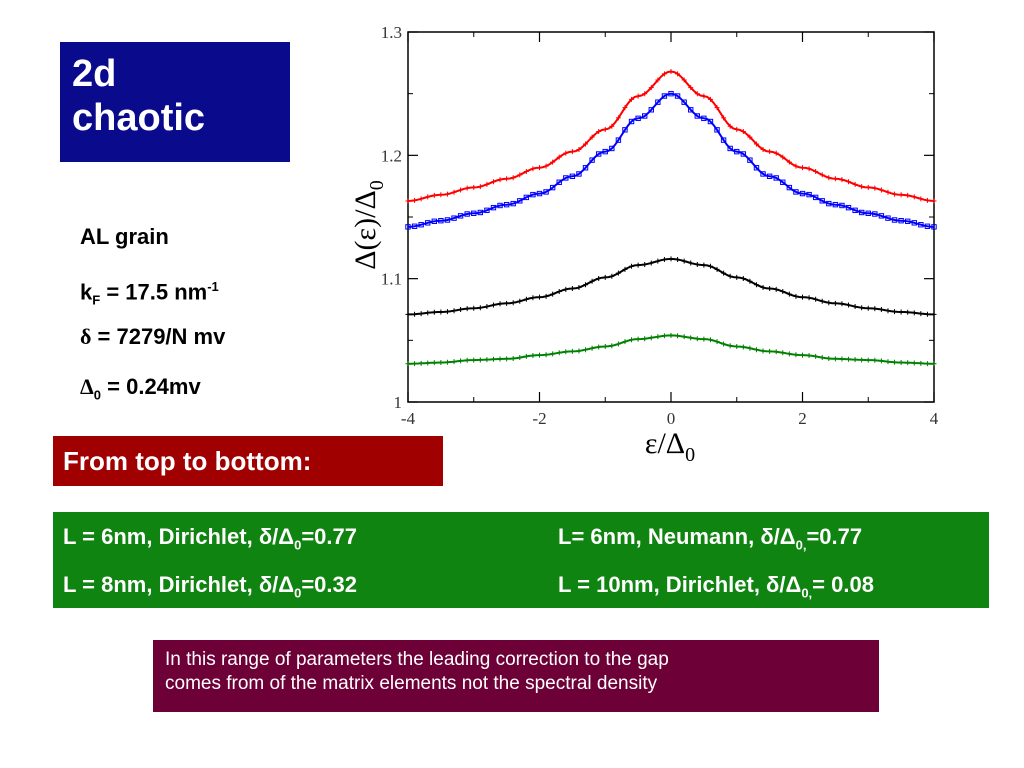  I want to click on legend-entry-4-sub: 0,, so click(807, 593).